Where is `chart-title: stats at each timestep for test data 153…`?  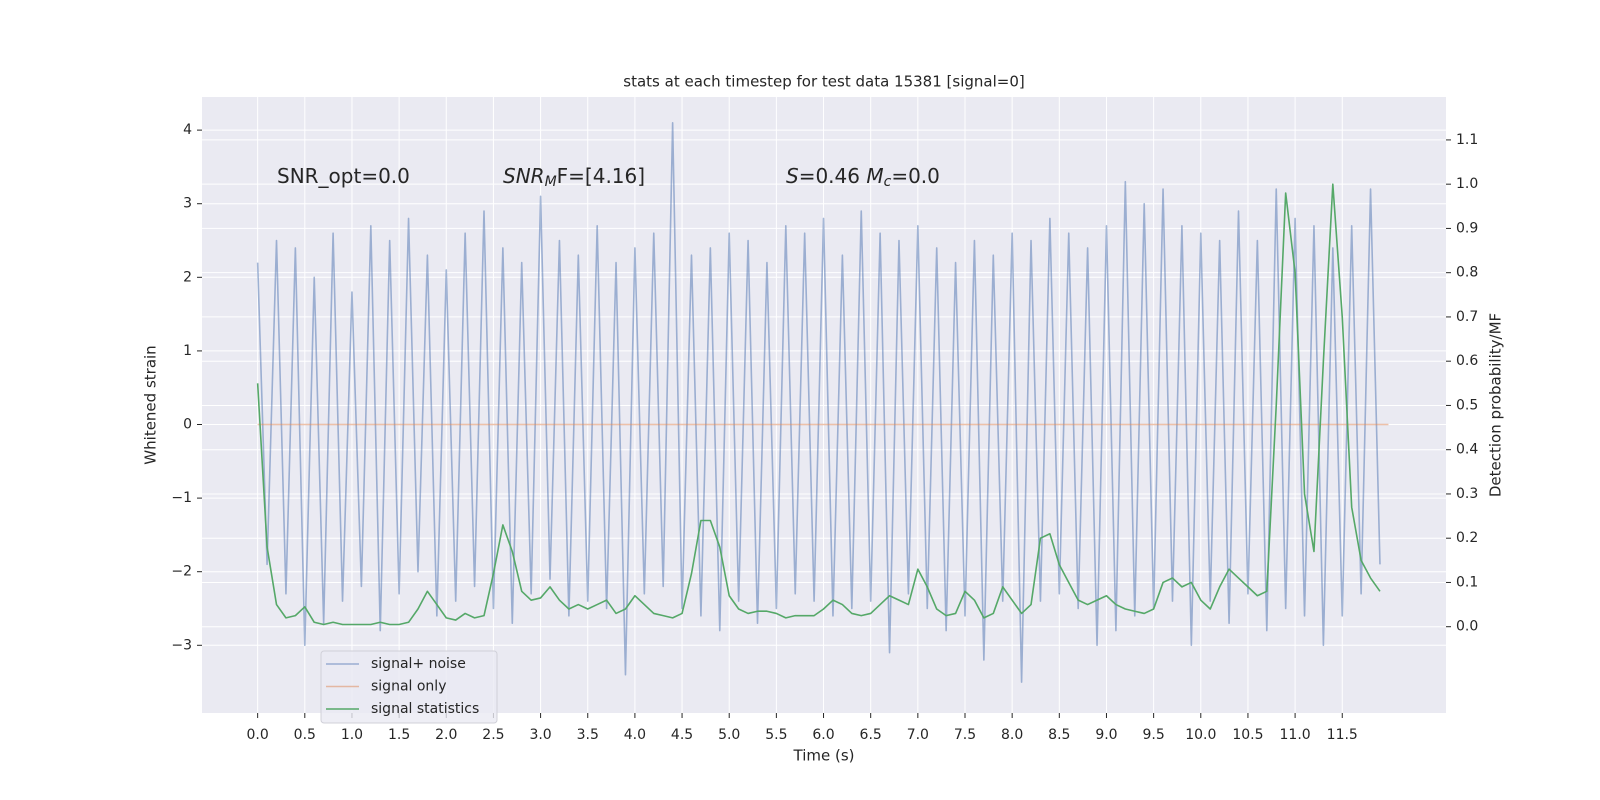
chart-title: stats at each timestep for test data 153… is located at coordinates (823, 82).